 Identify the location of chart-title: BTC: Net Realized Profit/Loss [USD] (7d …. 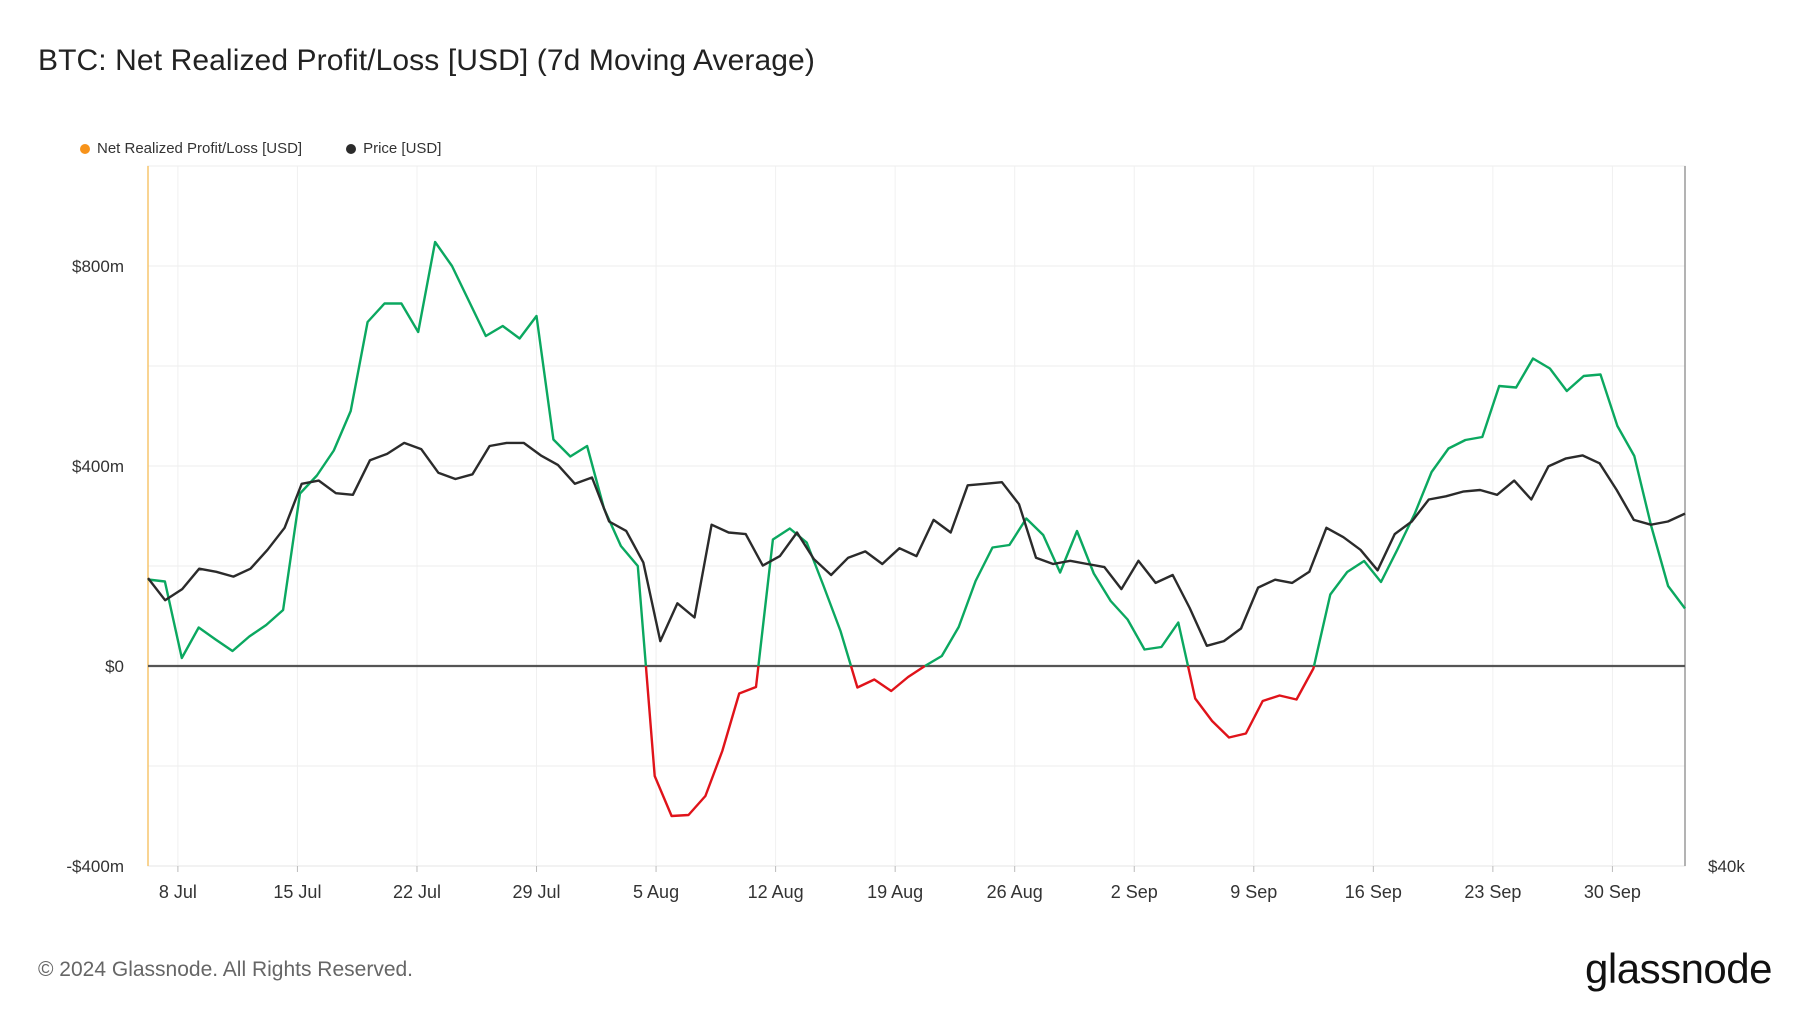
(426, 60).